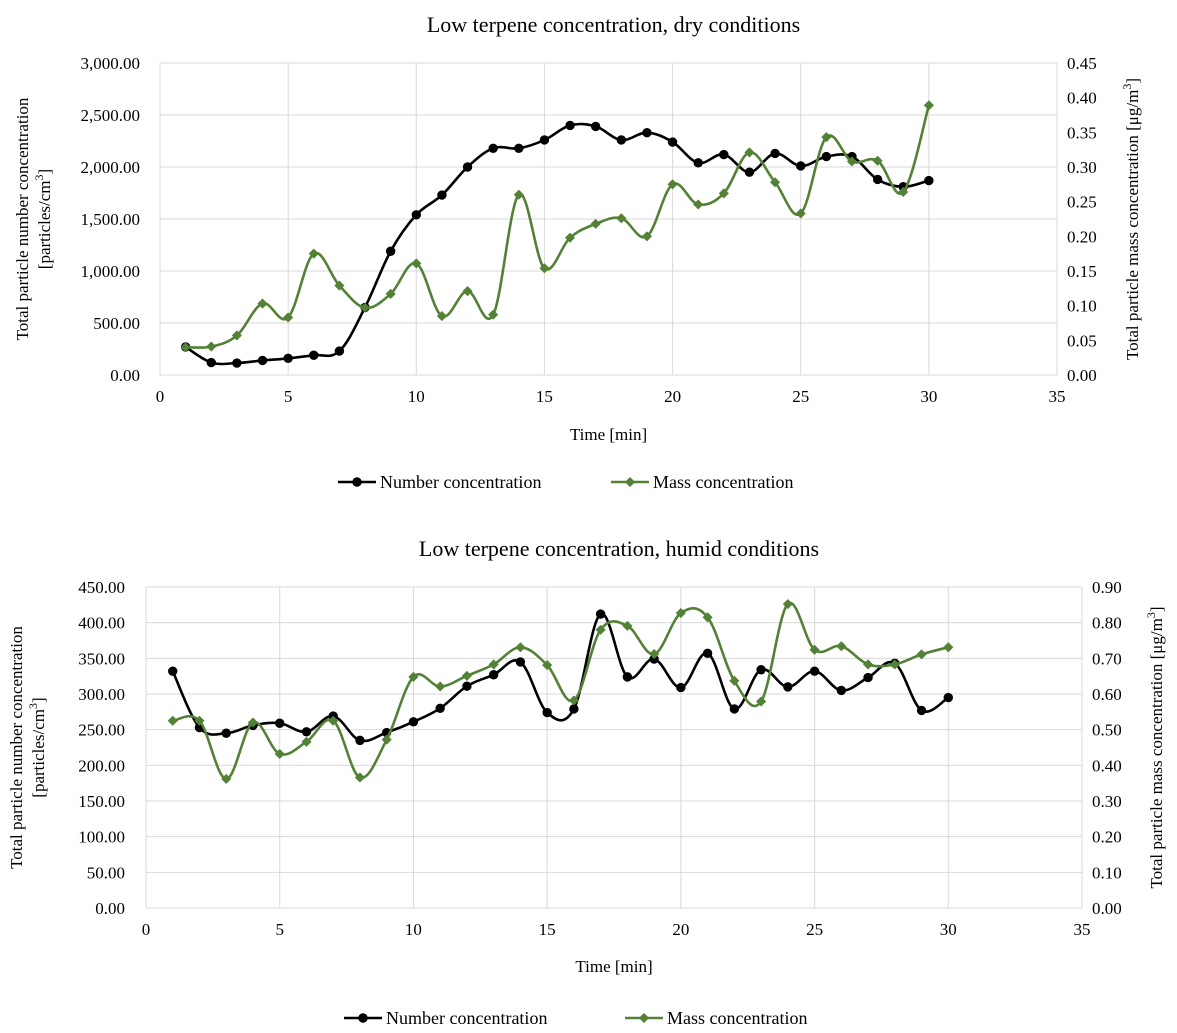  What do you see at coordinates (1107, 837) in the screenshot?
I see `y2-tick-label: 0.20` at bounding box center [1107, 837].